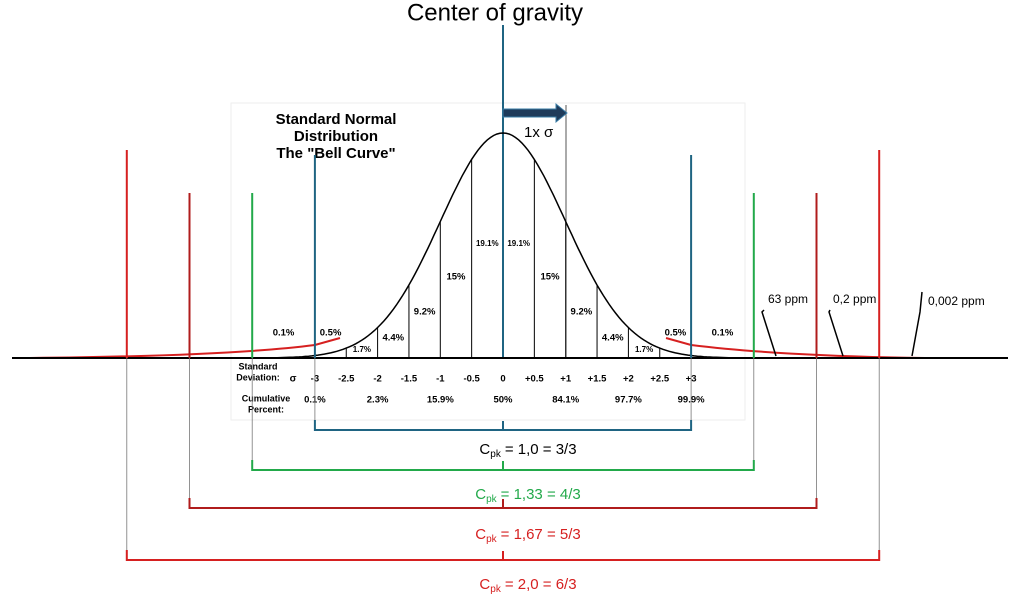  What do you see at coordinates (335, 153) in the screenshot?
I see `inset-title: The "Bell Curve"` at bounding box center [335, 153].